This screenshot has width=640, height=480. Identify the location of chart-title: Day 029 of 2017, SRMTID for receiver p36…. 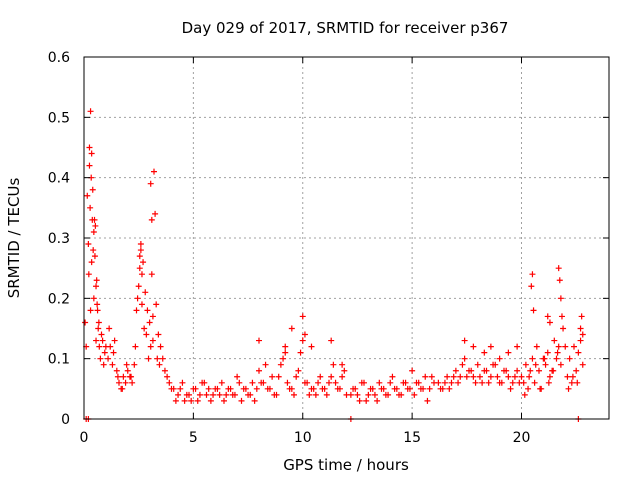
(345, 28).